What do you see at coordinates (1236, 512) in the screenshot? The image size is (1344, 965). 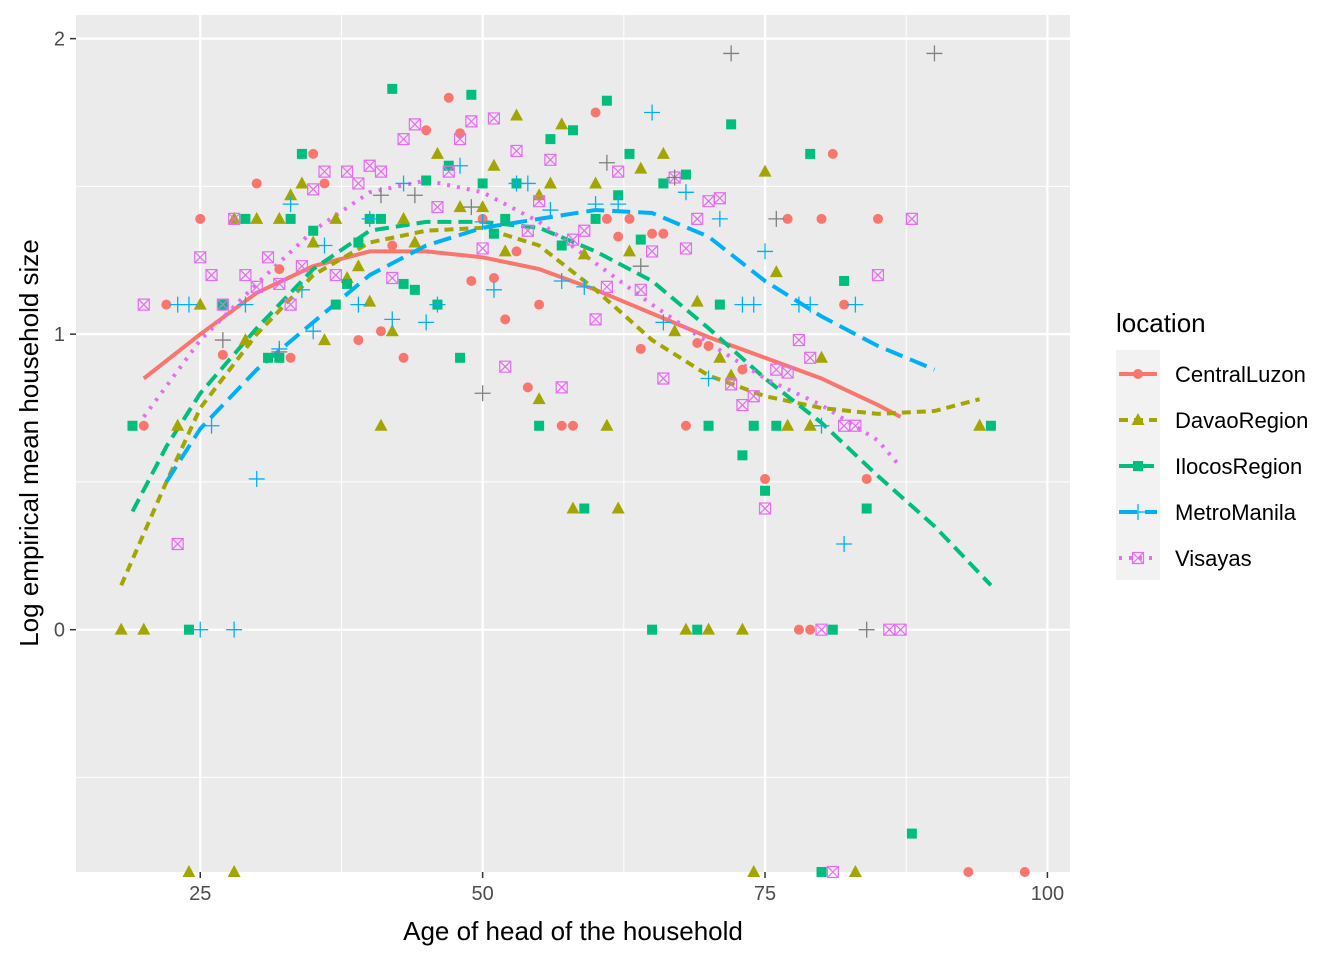 I see `legend-label: MetroManila` at bounding box center [1236, 512].